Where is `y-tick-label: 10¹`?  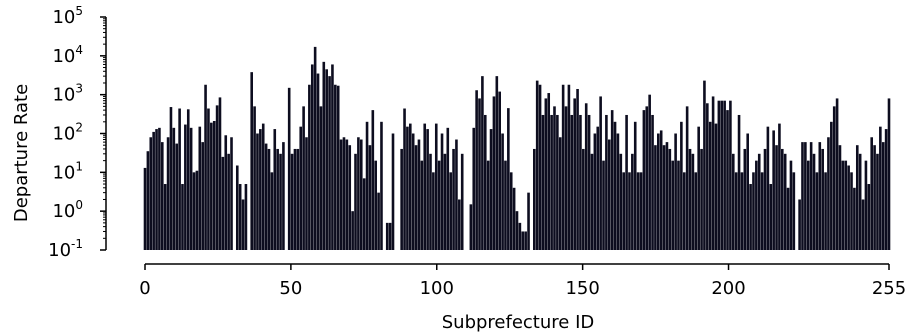
y-tick-label: 10¹ is located at coordinates (67, 171).